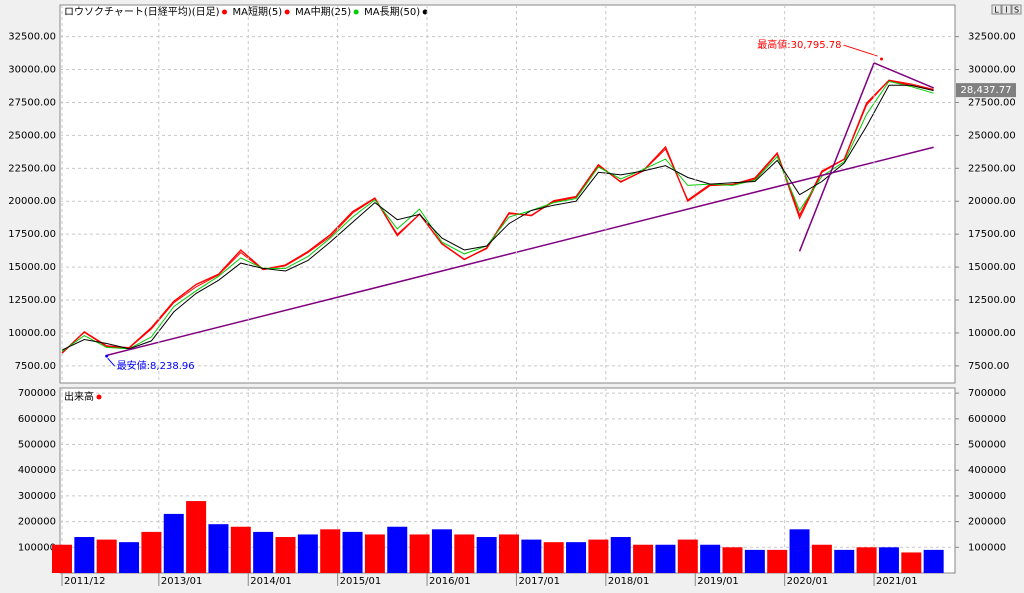  What do you see at coordinates (992, 37) in the screenshot?
I see `y-tick-label-right: 32500.00` at bounding box center [992, 37].